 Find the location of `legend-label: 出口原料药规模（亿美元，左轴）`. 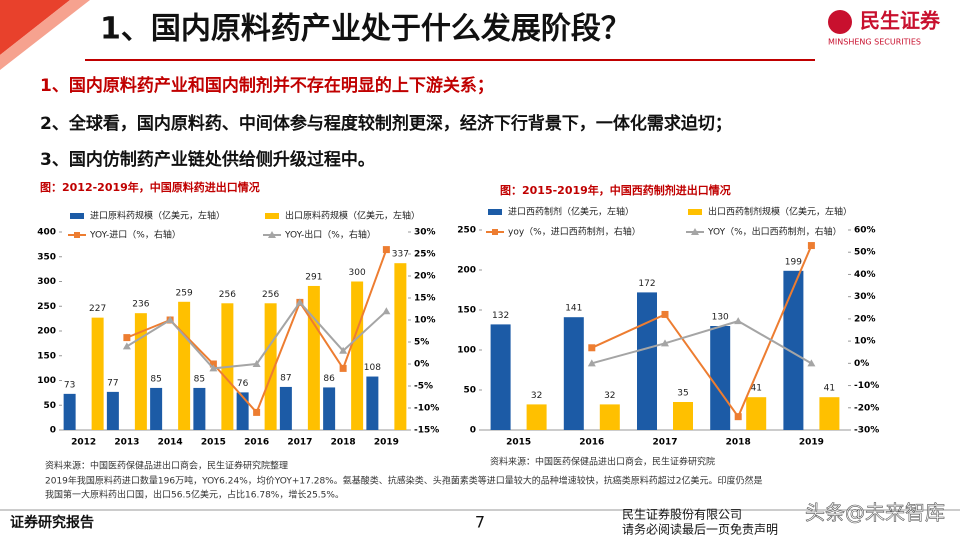

legend-label: 出口原料药规模（亿美元，左轴） is located at coordinates (352, 216).